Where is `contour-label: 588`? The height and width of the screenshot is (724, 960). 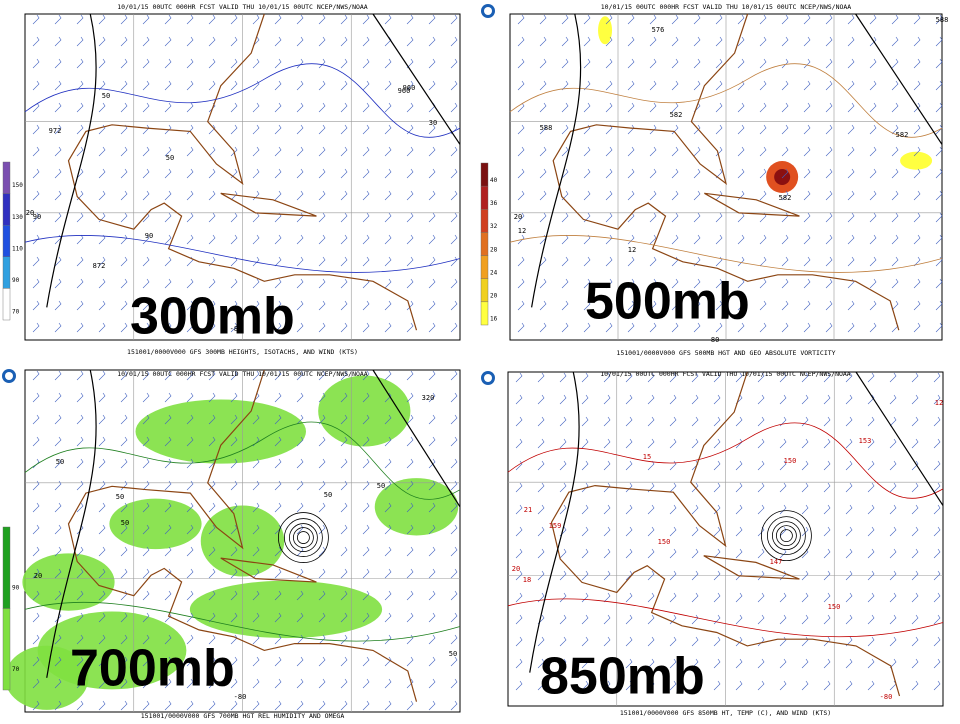 contour-label: 588 is located at coordinates (546, 128).